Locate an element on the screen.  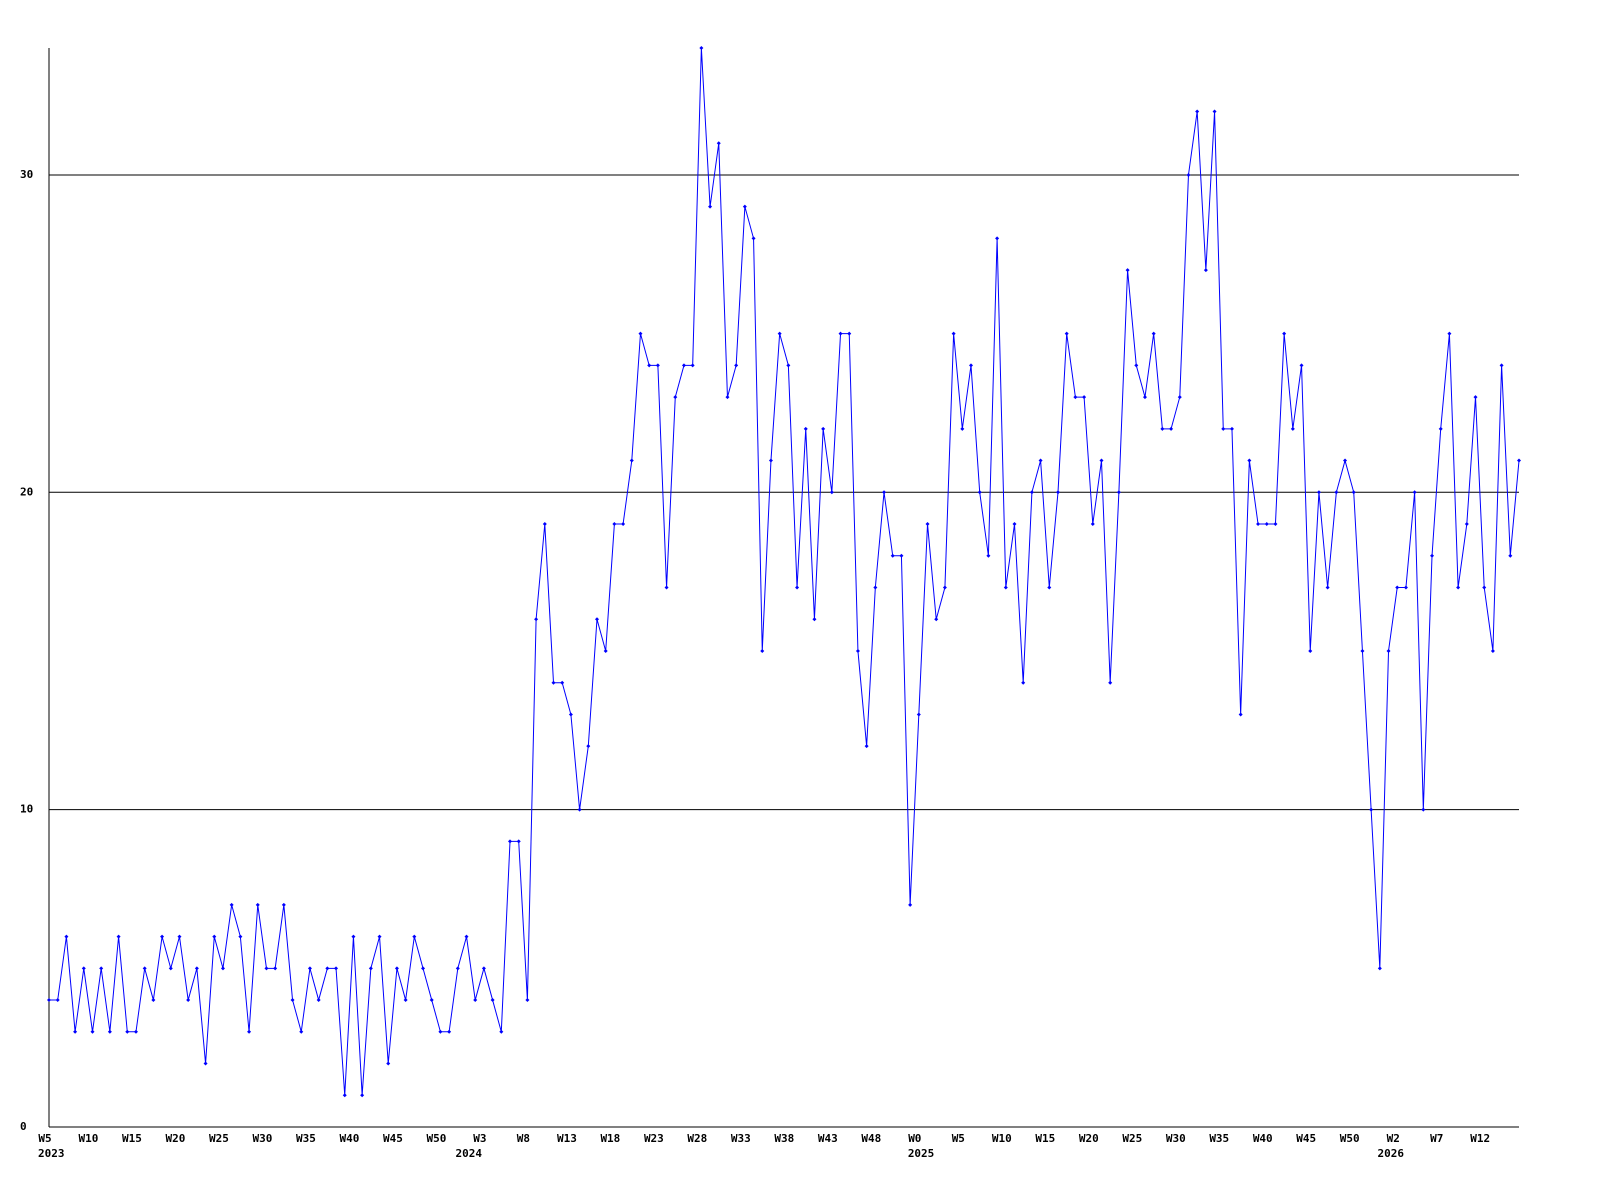
x-tick-label: W10 is located at coordinates (89, 1138).